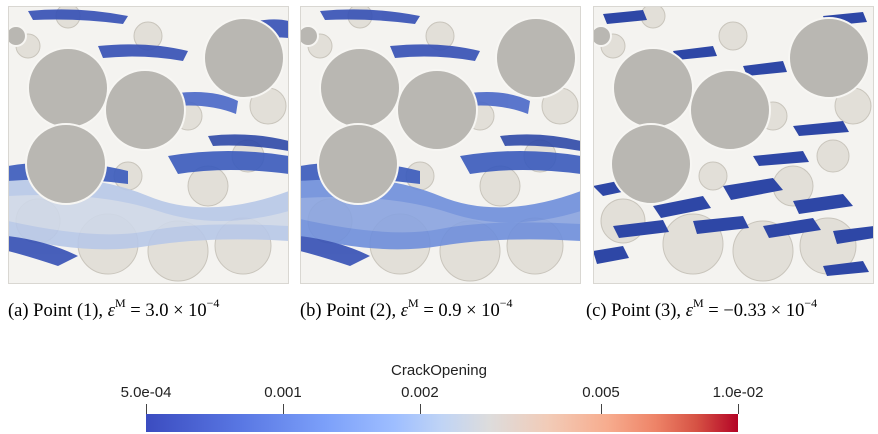 This screenshot has width=878, height=434. What do you see at coordinates (146, 392) in the screenshot?
I see `colorbar-tick-label: 5.0e-04` at bounding box center [146, 392].